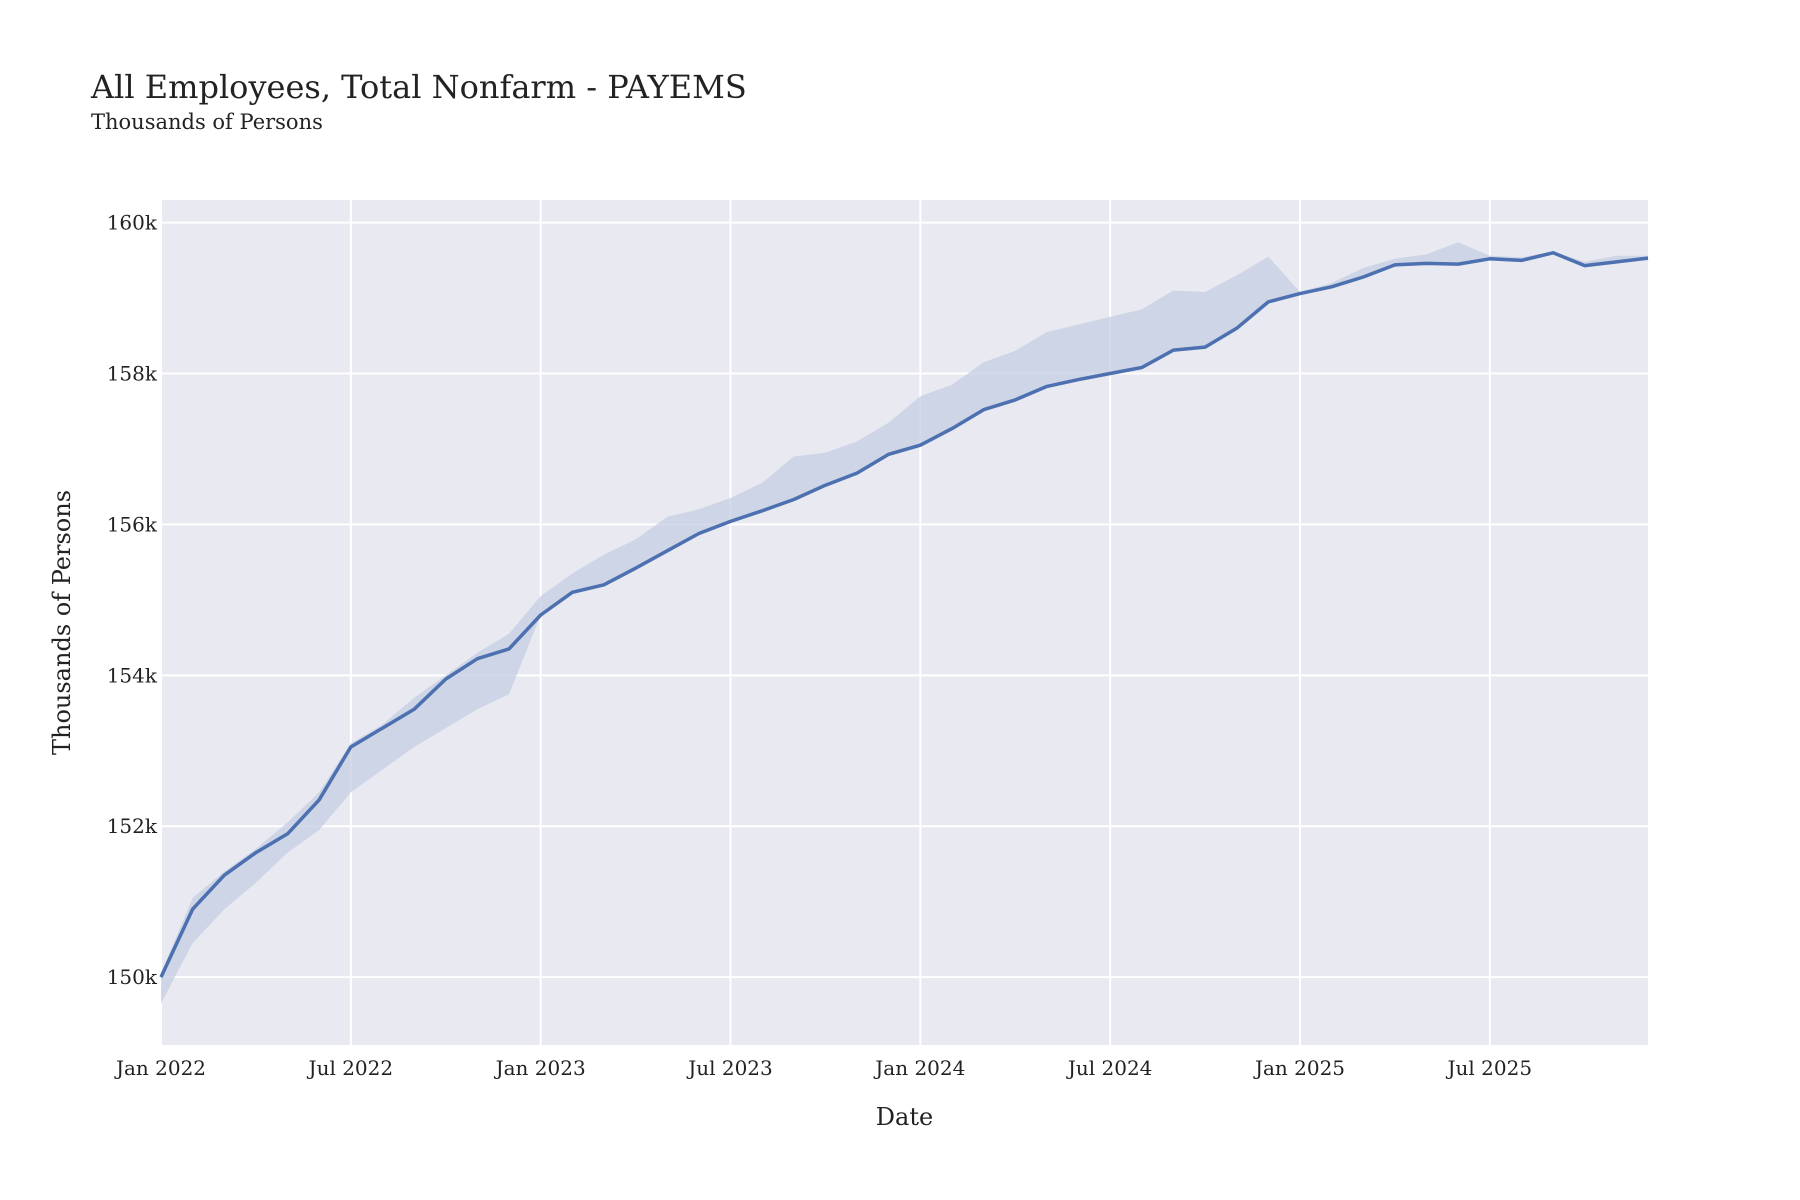  I want to click on y-tick-label: 156k, so click(132, 524).